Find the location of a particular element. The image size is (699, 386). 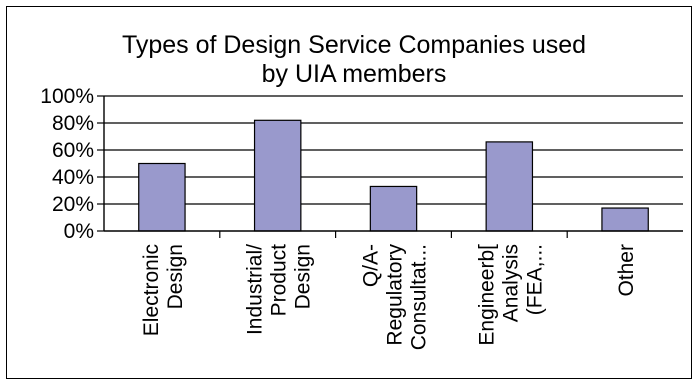

chart-title-line-2: by UIA members is located at coordinates (354, 74).